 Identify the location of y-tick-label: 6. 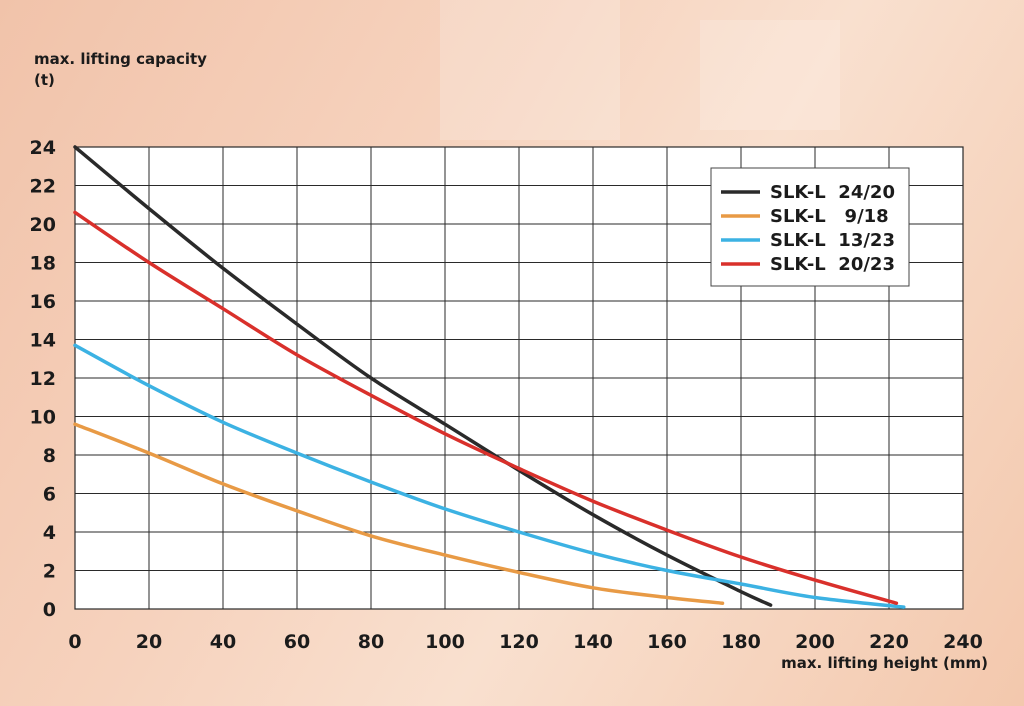
(49, 495).